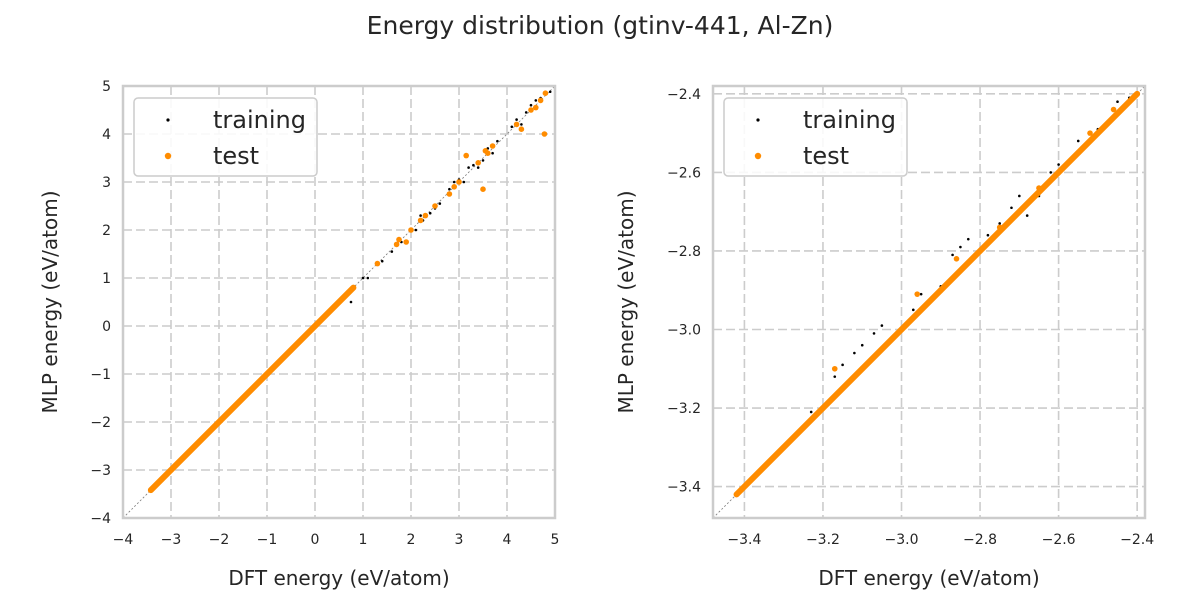 The image size is (1200, 600). Describe the element at coordinates (100, 423) in the screenshot. I see `y-tick-label: −2` at that location.